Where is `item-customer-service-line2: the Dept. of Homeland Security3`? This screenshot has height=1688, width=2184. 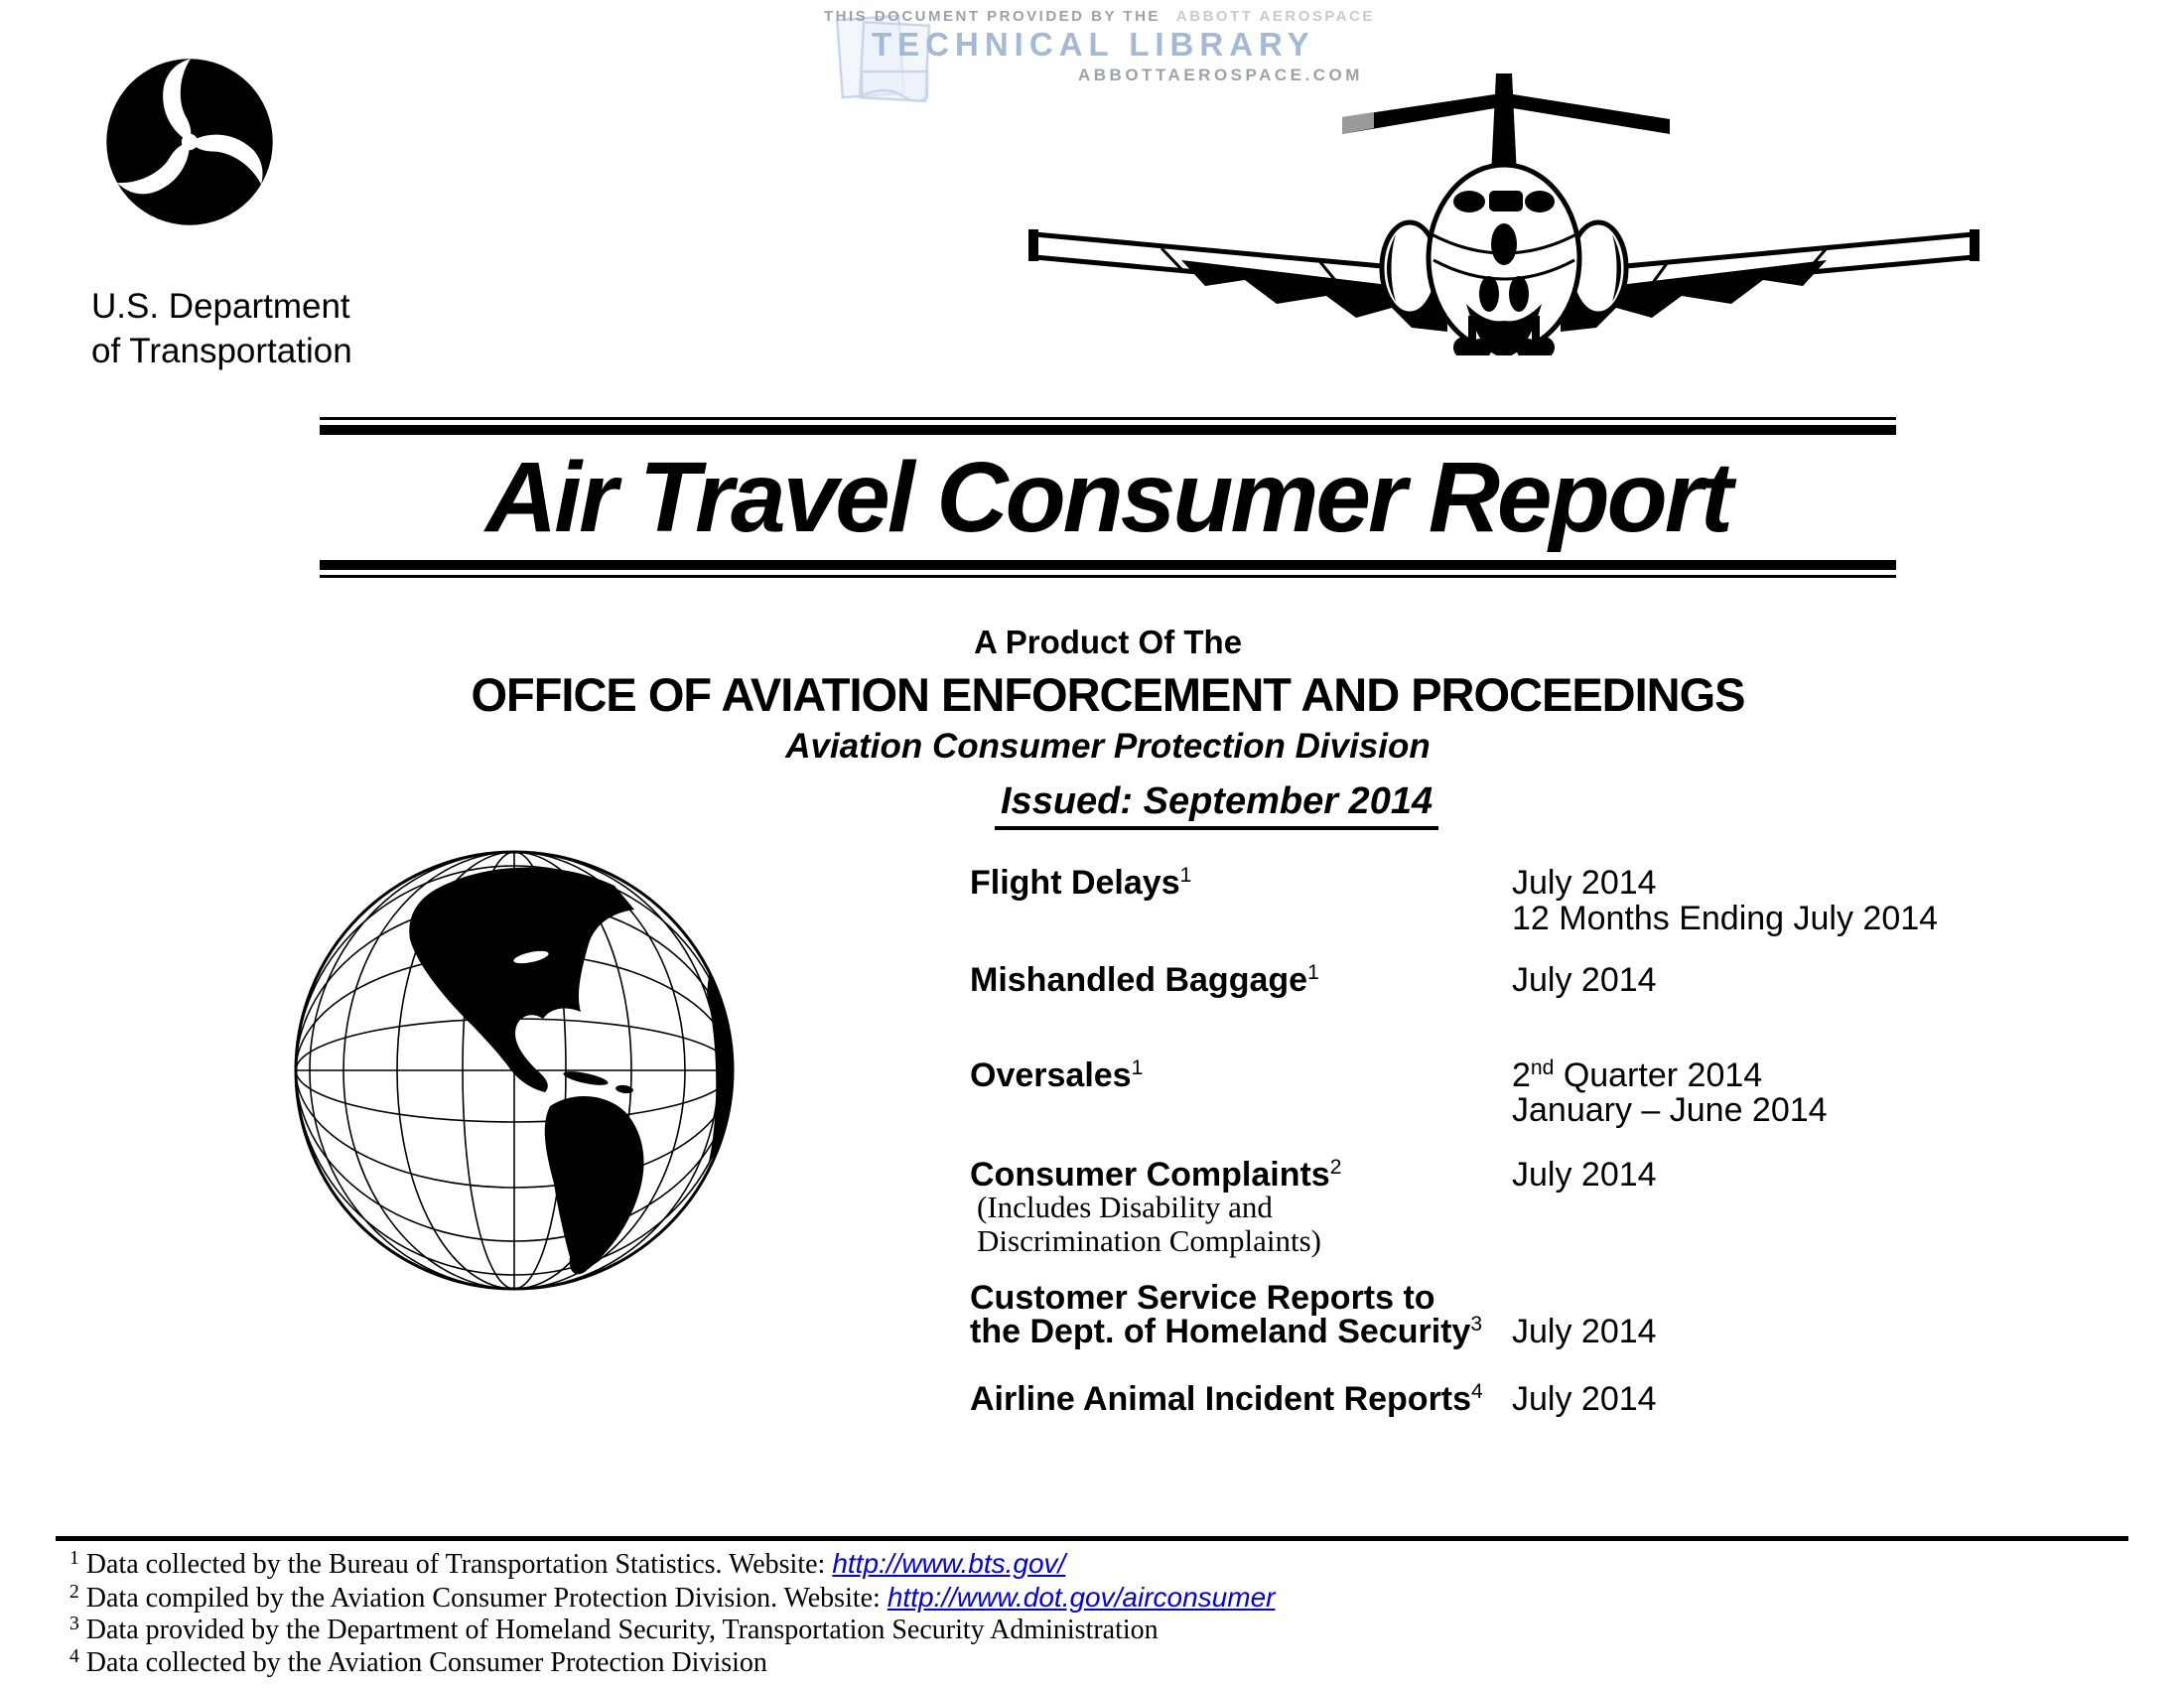 item-customer-service-line2: the Dept. of Homeland Security3 is located at coordinates (1226, 1331).